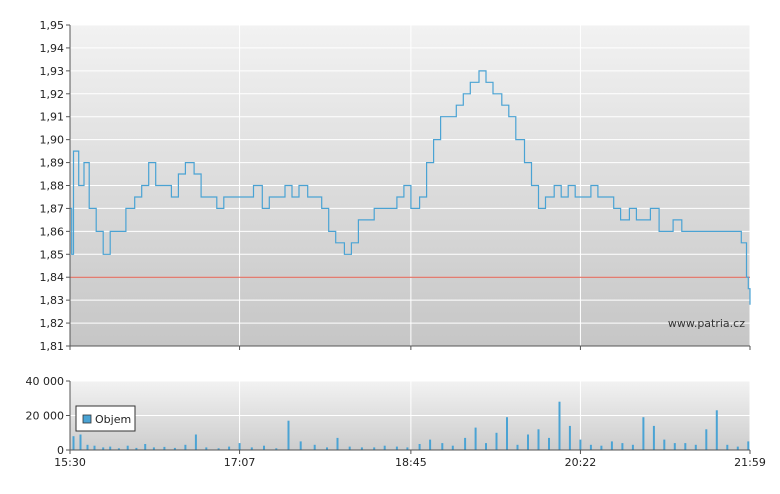 The height and width of the screenshot is (494, 780). Describe the element at coordinates (240, 462) in the screenshot. I see `time-tick-label: 17:07` at that location.